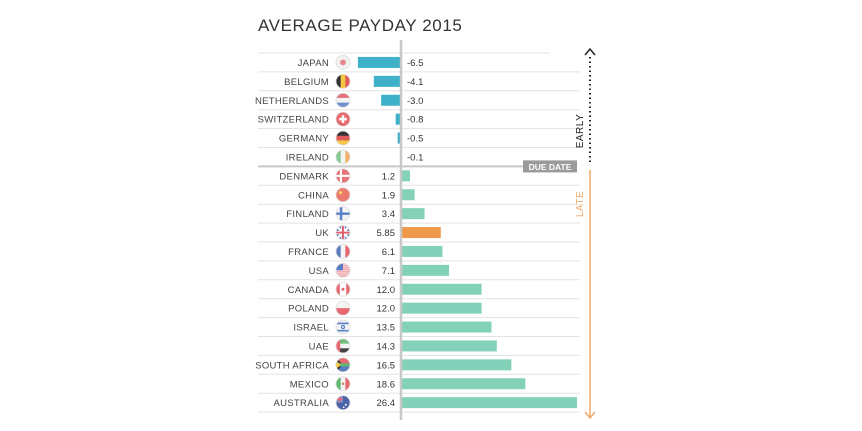 Image resolution: width=862 pixels, height=431 pixels. I want to click on value-label-israel: 13.5, so click(386, 328).